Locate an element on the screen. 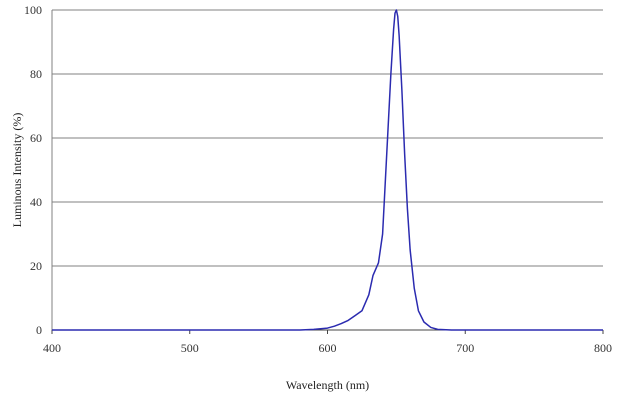 This screenshot has width=617, height=398. y-tick-label: 20 is located at coordinates (36, 266).